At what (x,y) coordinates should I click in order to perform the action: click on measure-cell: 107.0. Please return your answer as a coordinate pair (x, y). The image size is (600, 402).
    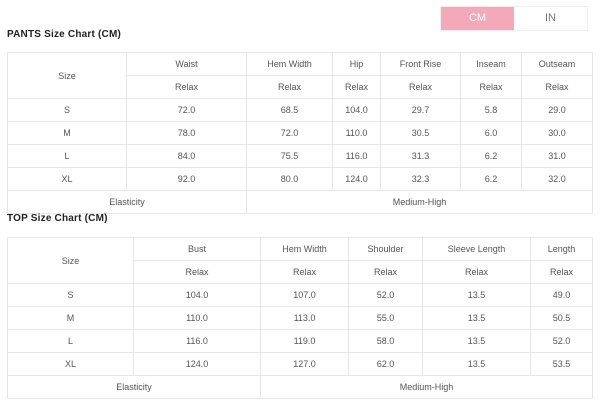
    Looking at the image, I should click on (304, 295).